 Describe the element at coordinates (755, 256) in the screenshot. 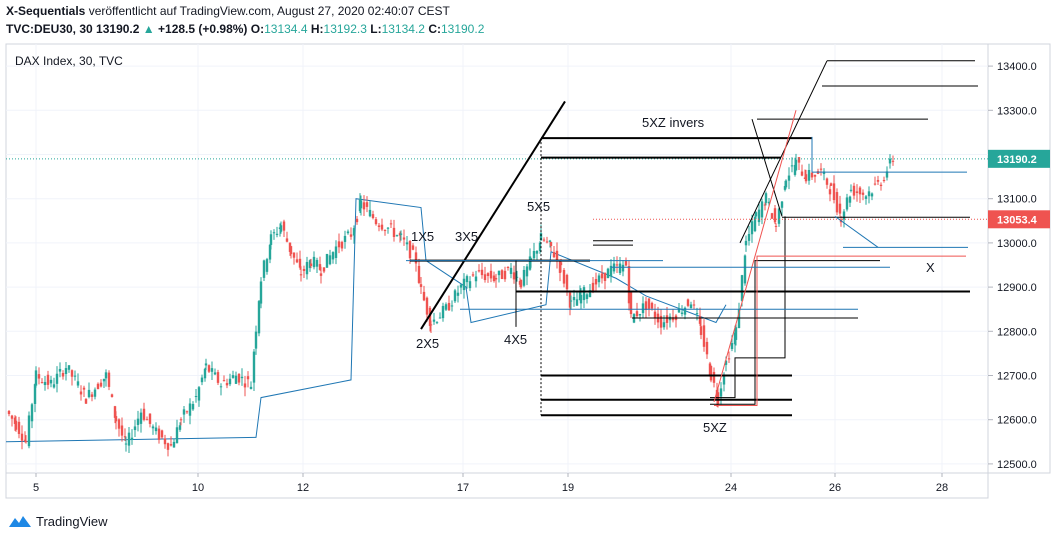

I see `red-trend-line` at that location.